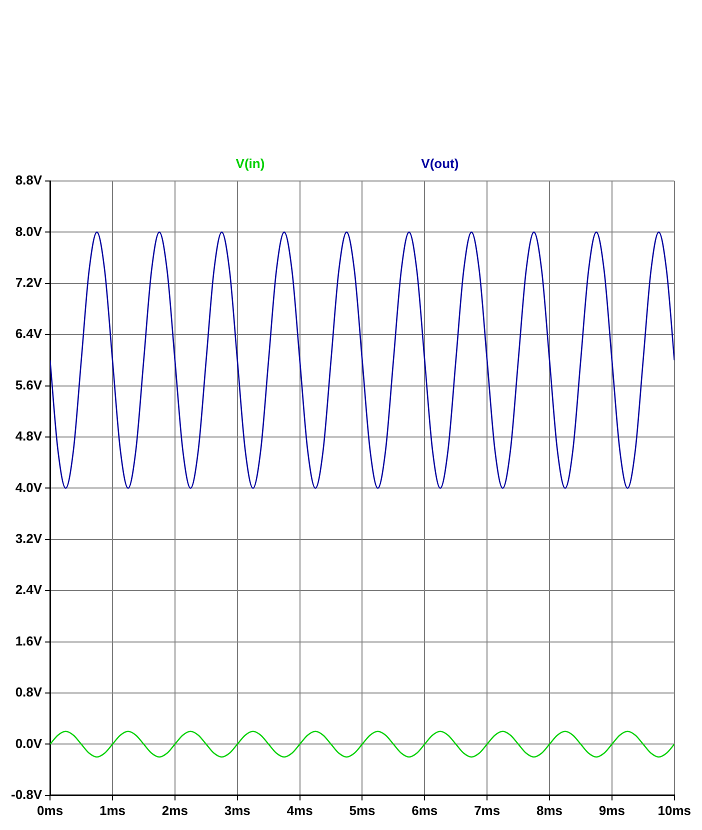 The image size is (702, 830). Describe the element at coordinates (28, 282) in the screenshot. I see `y-tick-label: 7.2V` at that location.